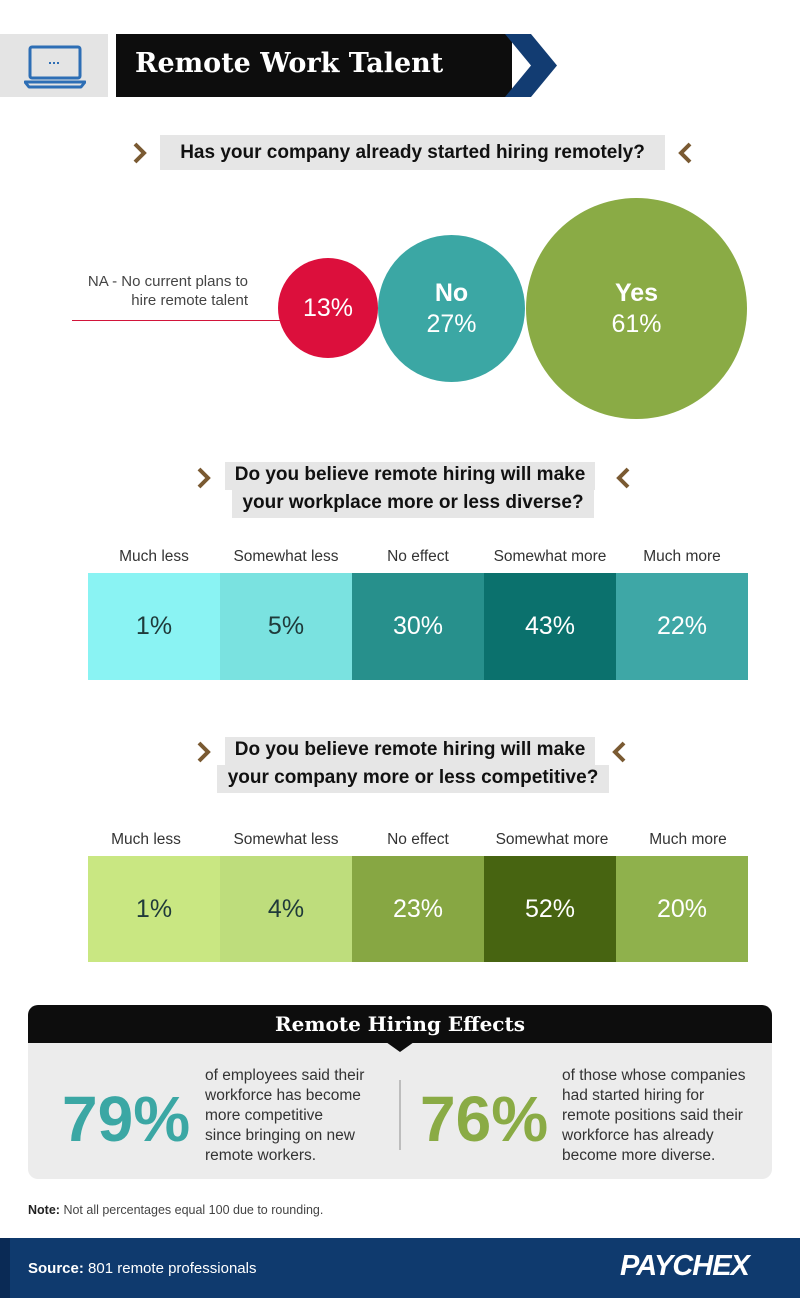  What do you see at coordinates (154, 556) in the screenshot?
I see `diverse-label-much-less: Much less` at bounding box center [154, 556].